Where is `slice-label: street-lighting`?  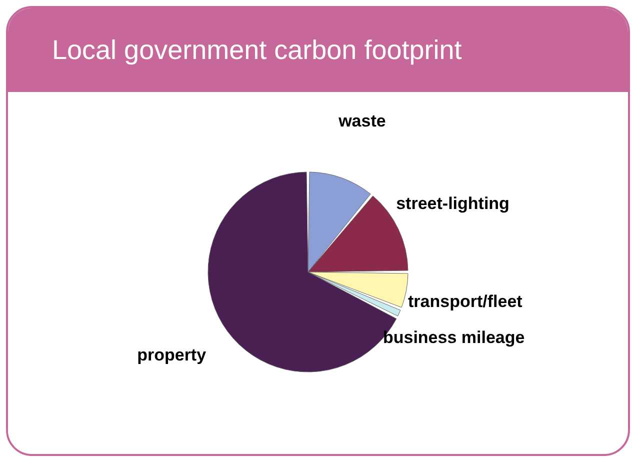
slice-label: street-lighting is located at coordinates (453, 203).